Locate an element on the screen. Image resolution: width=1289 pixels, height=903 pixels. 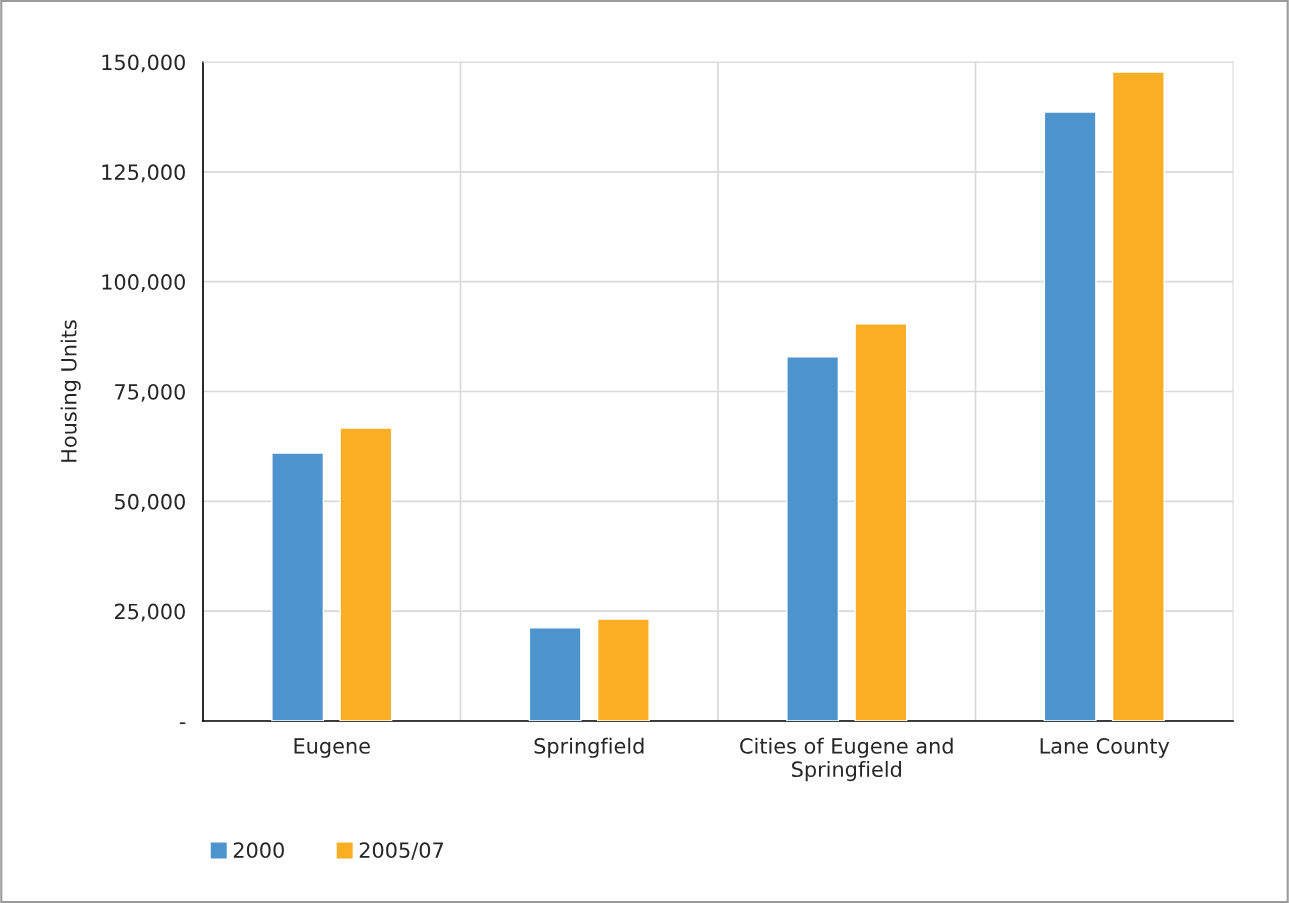
x-tick-label: Lane County is located at coordinates (1105, 748).